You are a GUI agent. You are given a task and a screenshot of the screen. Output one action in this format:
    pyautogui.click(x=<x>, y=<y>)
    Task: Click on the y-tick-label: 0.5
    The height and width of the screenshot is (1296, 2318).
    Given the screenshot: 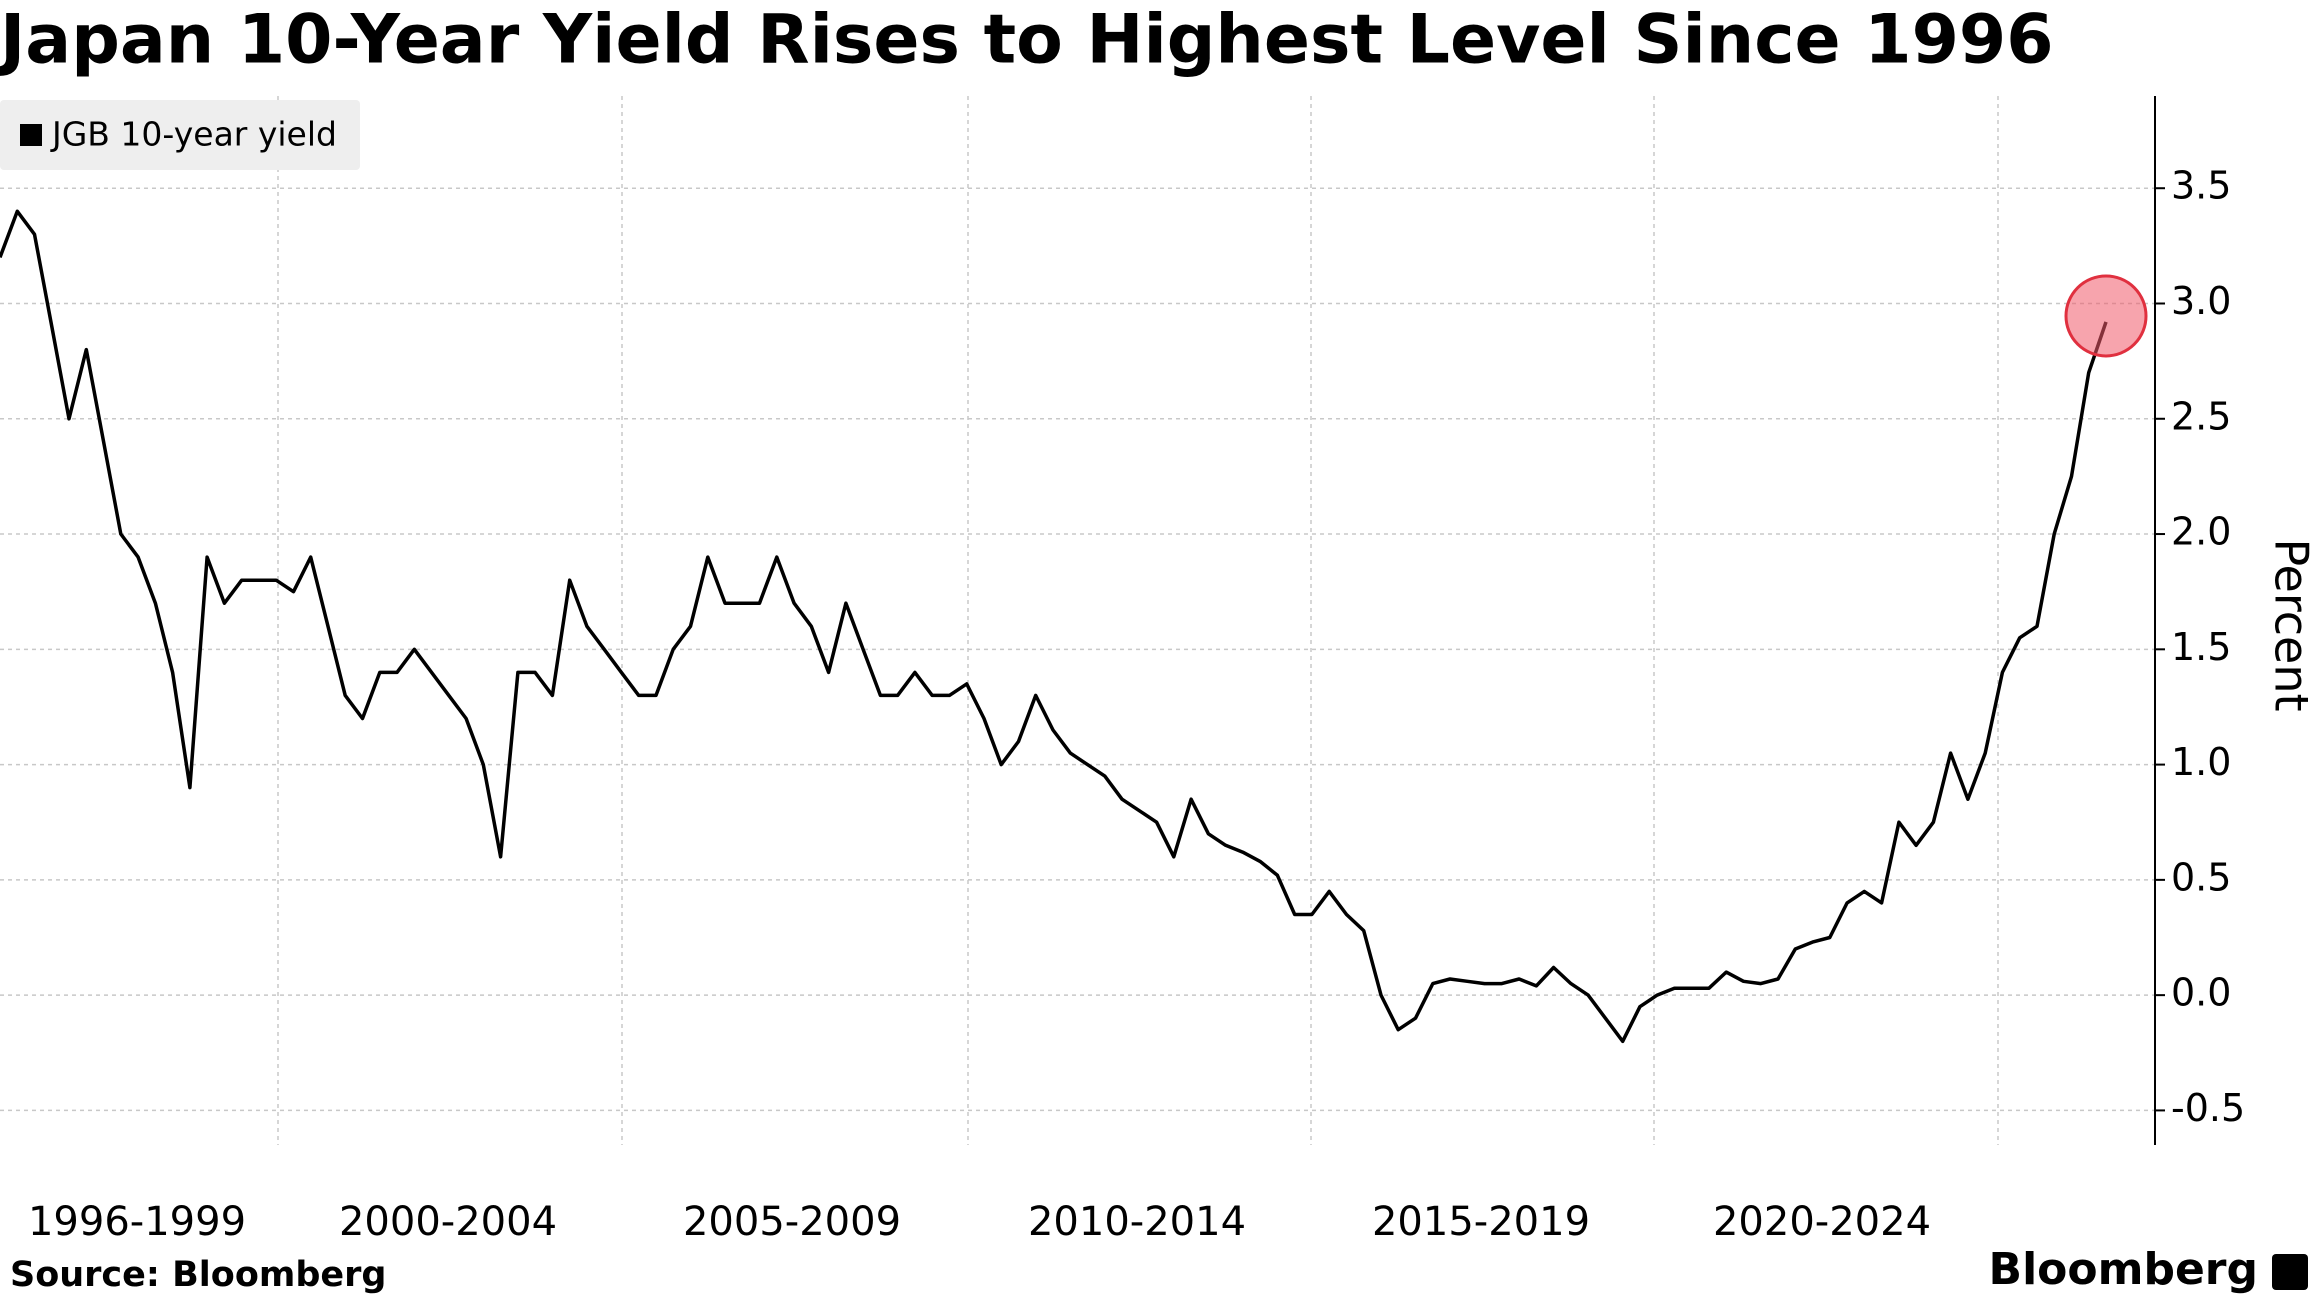 What is the action you would take?
    pyautogui.click(x=2201, y=877)
    